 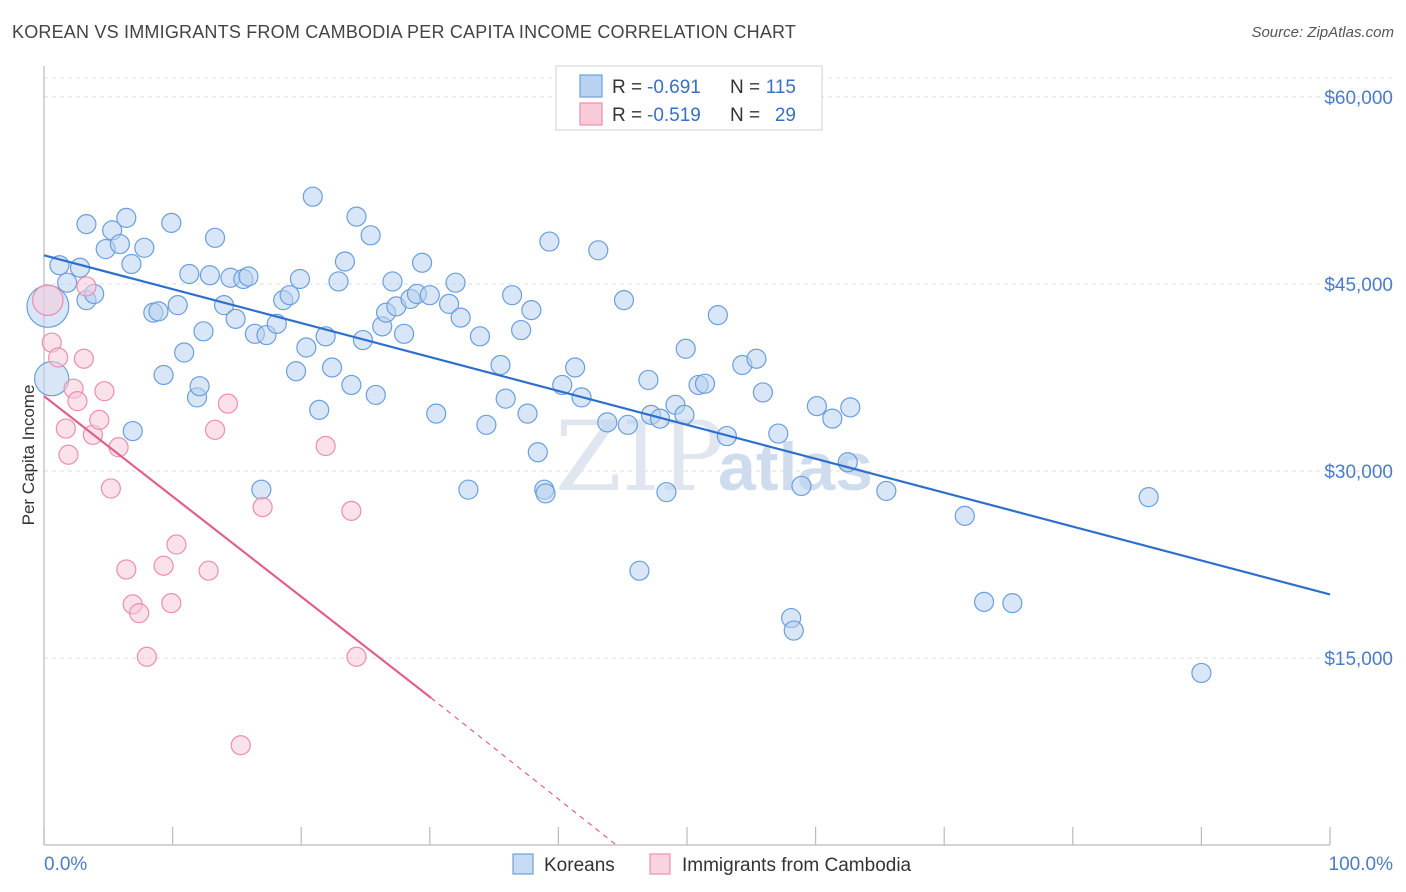 I want to click on watermark: ZIP atlas, so click(x=714, y=457).